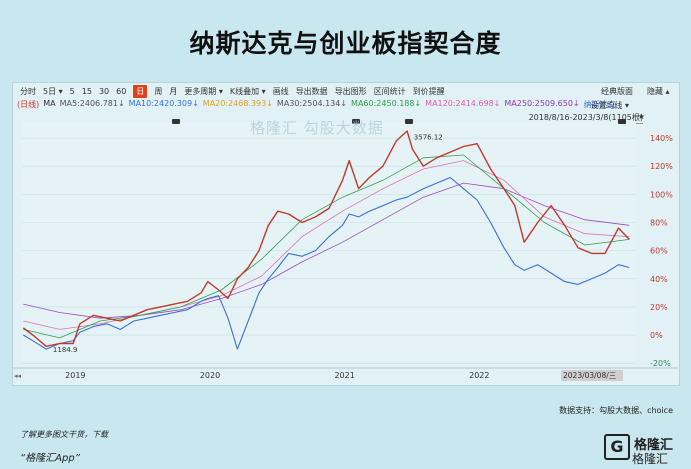 This screenshot has height=469, width=691. Describe the element at coordinates (173, 91) in the screenshot. I see `period-tab-8: 月` at that location.